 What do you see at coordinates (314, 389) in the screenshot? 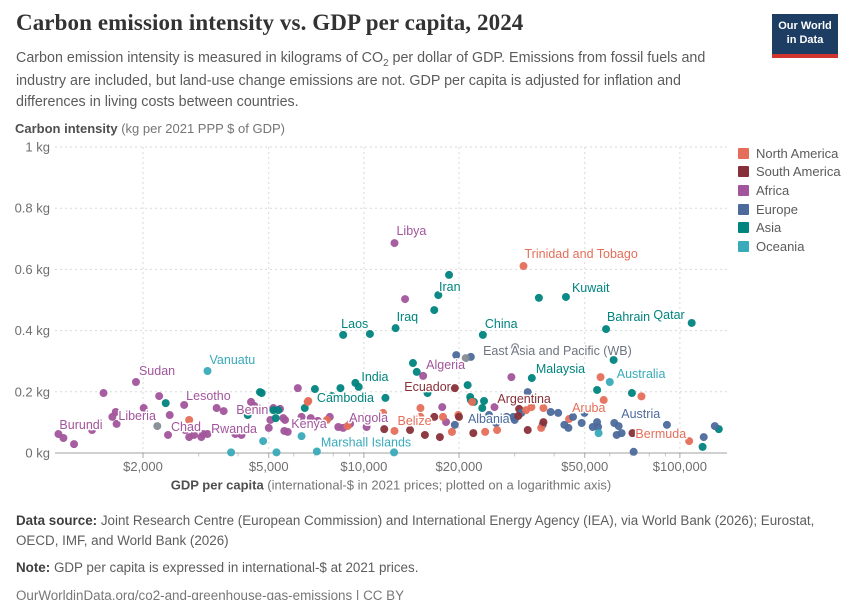
I see `data-point-cambodia` at bounding box center [314, 389].